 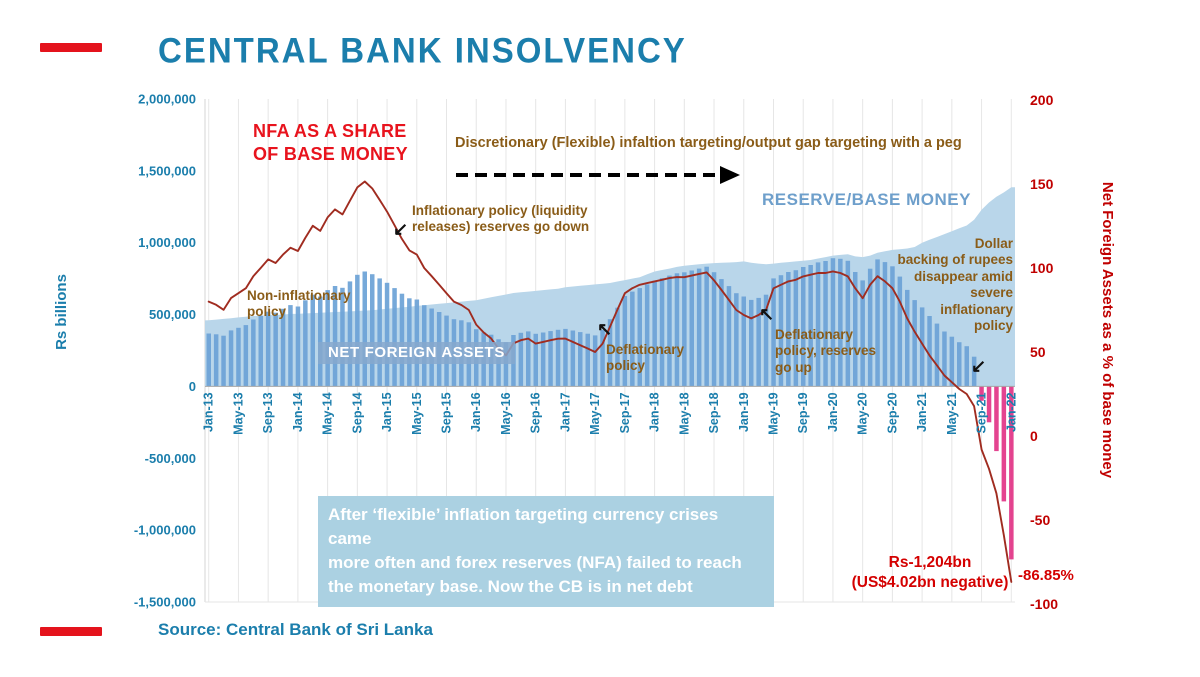 What do you see at coordinates (417, 413) in the screenshot?
I see `x-tick-label: May-15` at bounding box center [417, 413].